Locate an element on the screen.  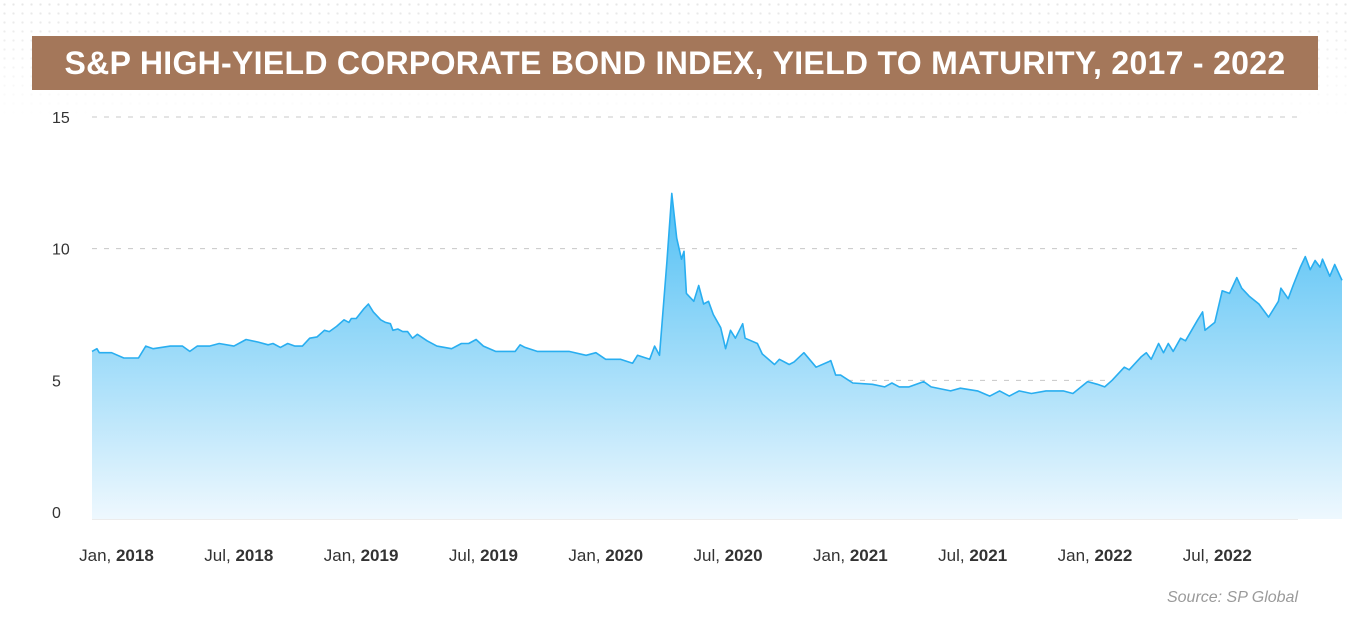
x-tick-label: Jan, 2020 is located at coordinates (605, 555).